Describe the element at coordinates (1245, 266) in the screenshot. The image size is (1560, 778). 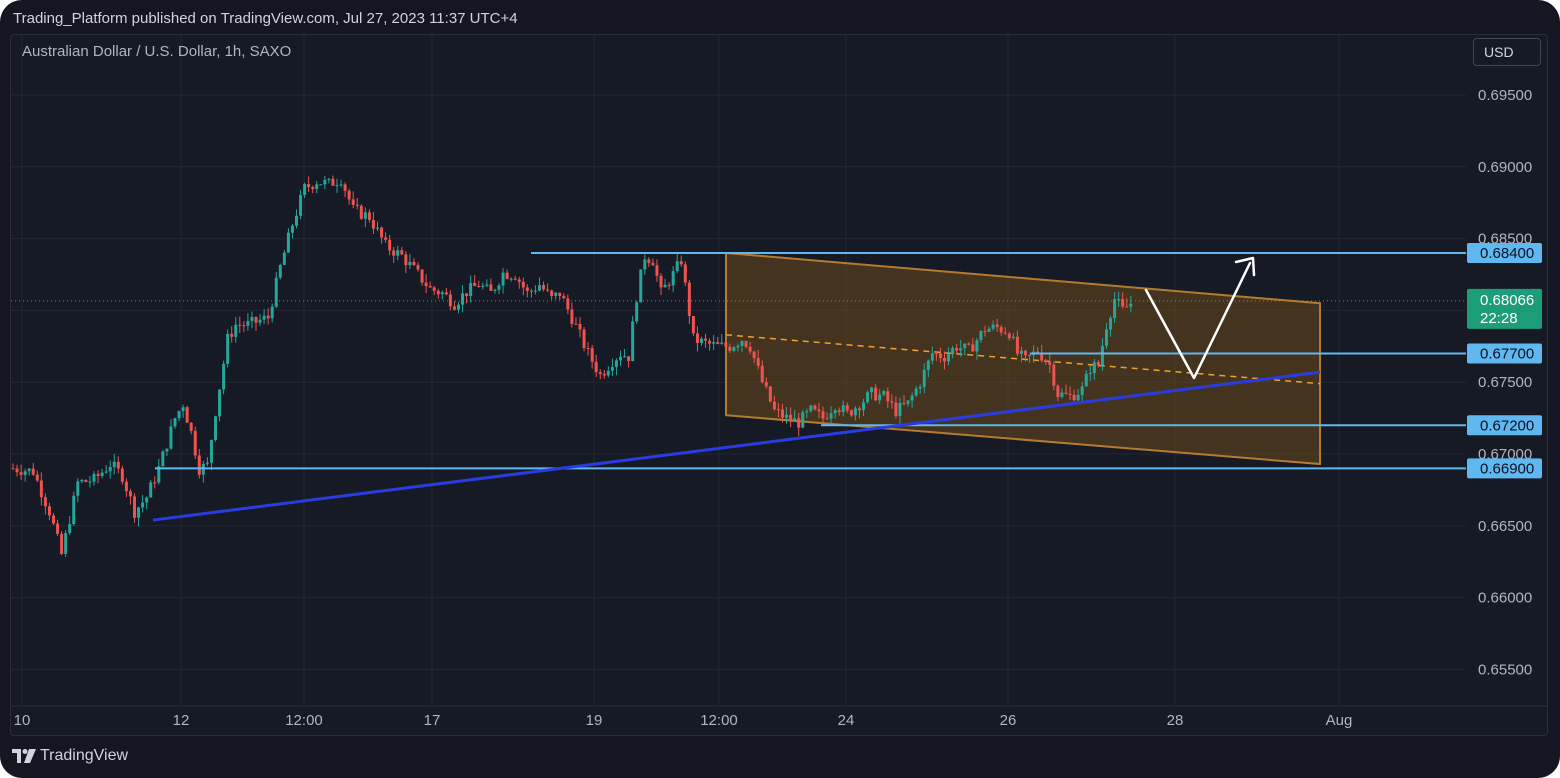
I see `projection-arrowhead` at that location.